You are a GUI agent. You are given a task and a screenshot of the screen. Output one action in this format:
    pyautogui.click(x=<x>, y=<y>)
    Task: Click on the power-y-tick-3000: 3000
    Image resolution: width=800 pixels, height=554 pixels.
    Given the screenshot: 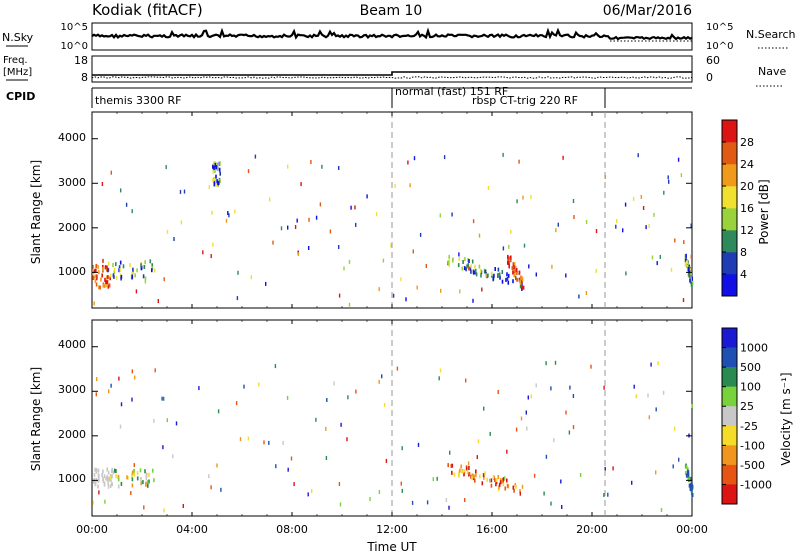 What is the action you would take?
    pyautogui.click(x=72, y=182)
    